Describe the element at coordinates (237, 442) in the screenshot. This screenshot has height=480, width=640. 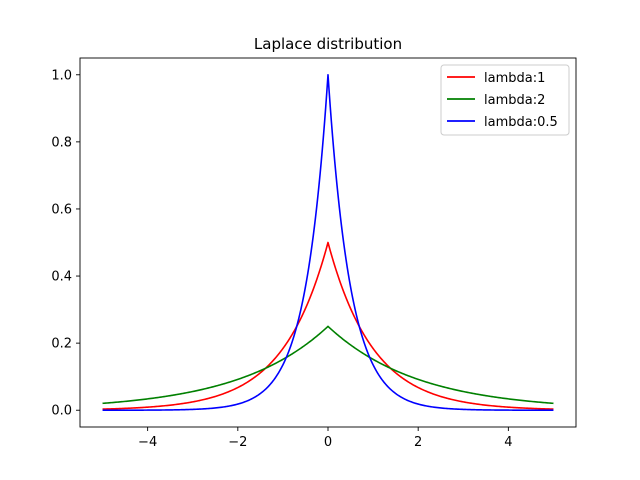
I see `x-tick-label: −2` at that location.